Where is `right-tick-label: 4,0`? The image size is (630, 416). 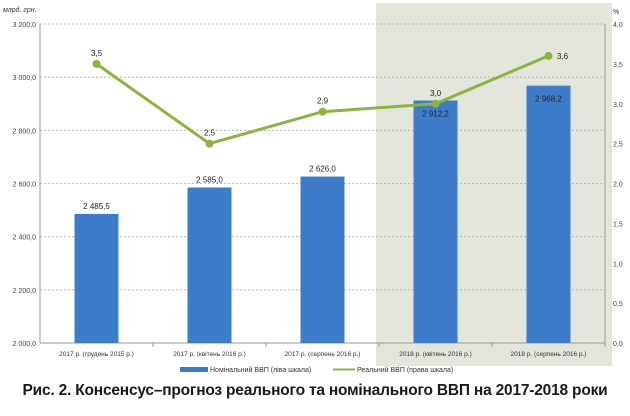 right-tick-label: 4,0 is located at coordinates (618, 25).